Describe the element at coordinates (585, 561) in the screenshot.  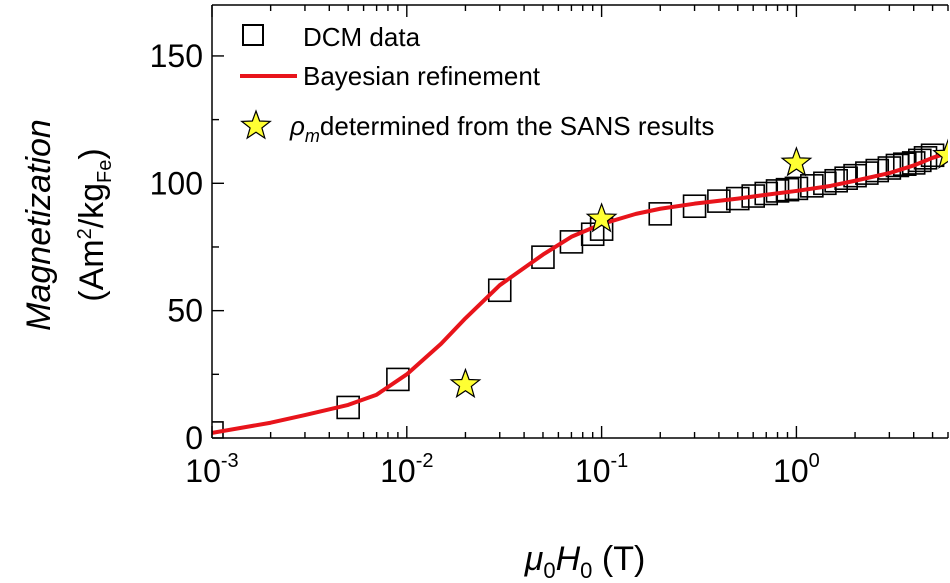
I see `x-axis-title: μ0H0 (T)` at that location.